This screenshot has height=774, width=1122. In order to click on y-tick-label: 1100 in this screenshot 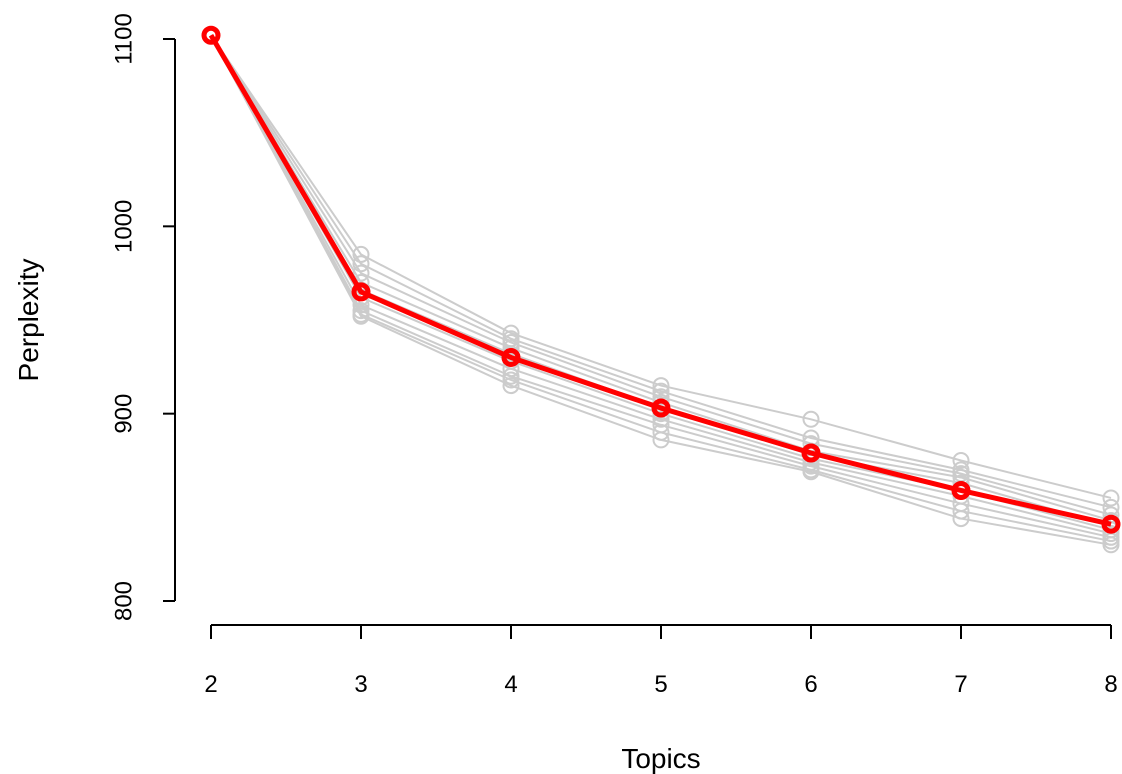, I will do `click(123, 39)`.